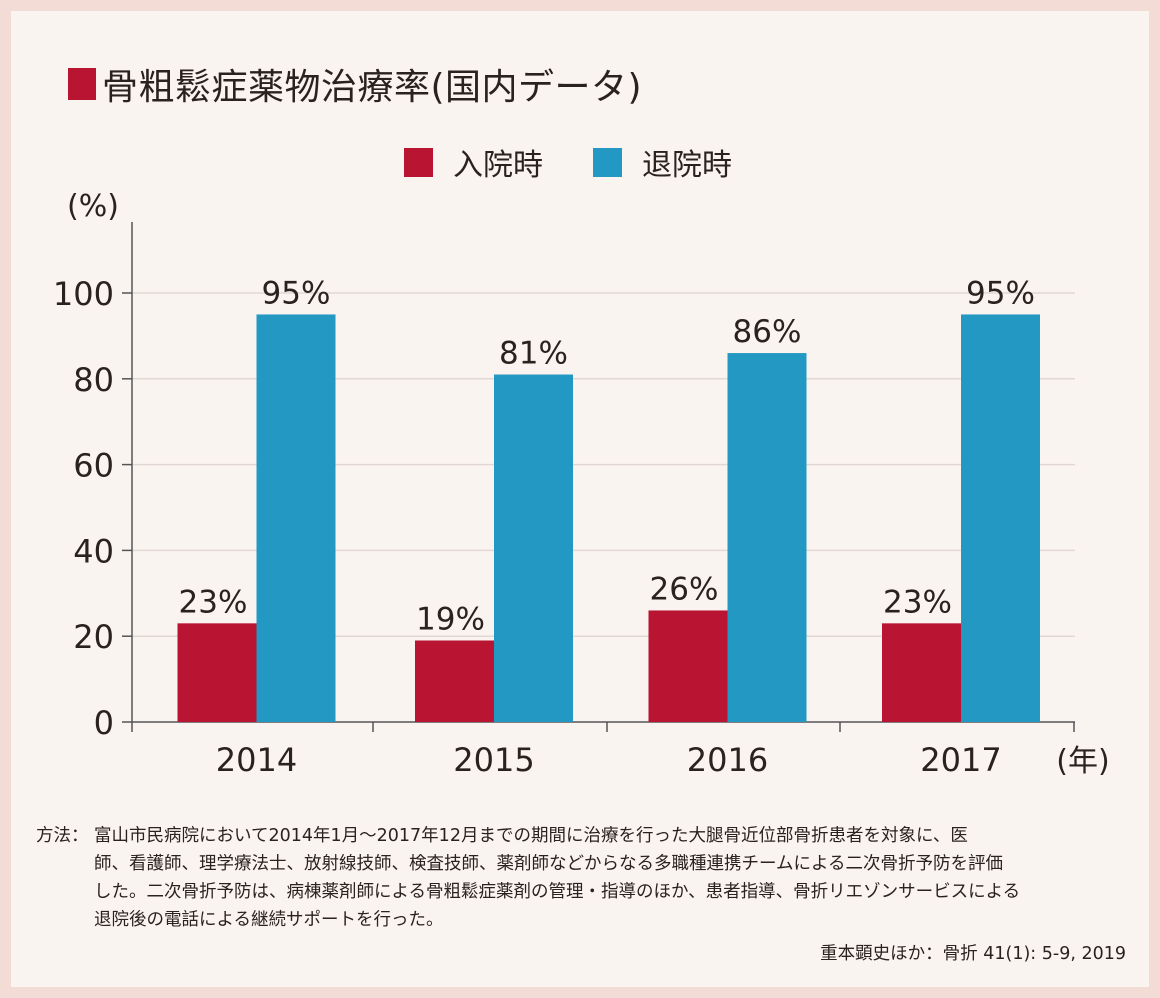 This screenshot has width=1160, height=998. Describe the element at coordinates (256, 760) in the screenshot. I see `x-tick-label: 2014` at that location.